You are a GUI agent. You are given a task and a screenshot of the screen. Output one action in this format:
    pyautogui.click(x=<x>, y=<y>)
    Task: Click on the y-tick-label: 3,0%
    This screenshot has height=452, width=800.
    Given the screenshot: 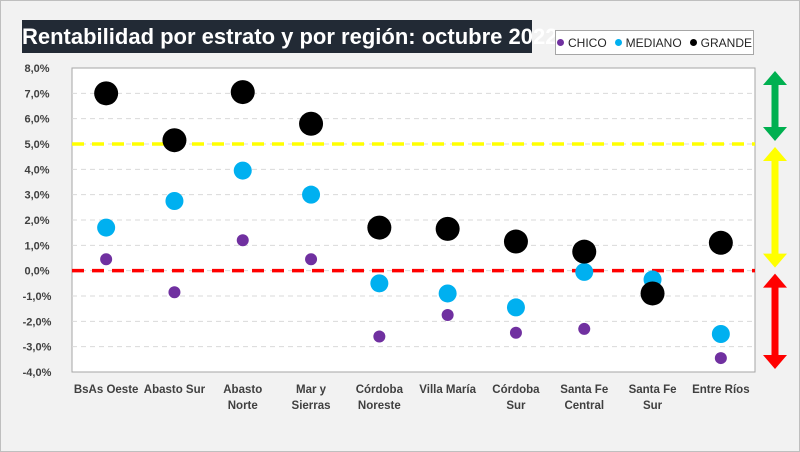 What is the action you would take?
    pyautogui.click(x=36, y=196)
    